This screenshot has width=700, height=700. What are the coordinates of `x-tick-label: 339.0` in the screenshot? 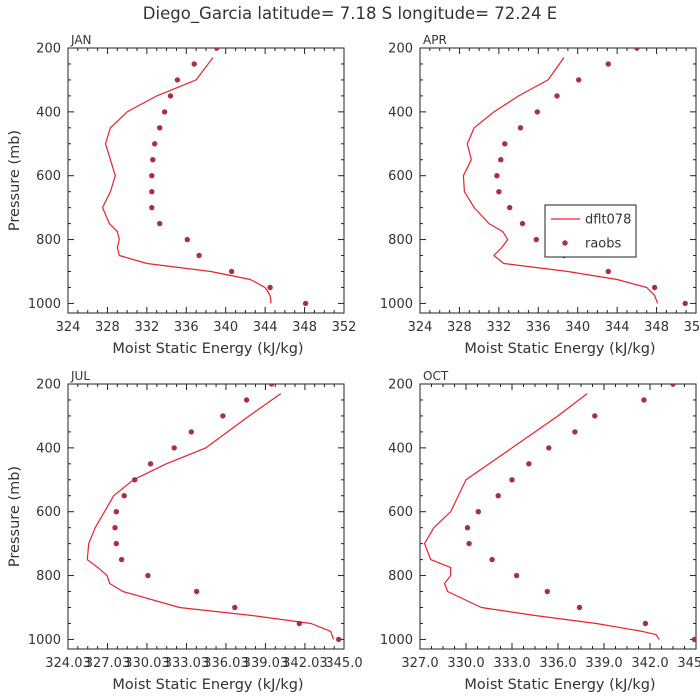 It's located at (603, 663).